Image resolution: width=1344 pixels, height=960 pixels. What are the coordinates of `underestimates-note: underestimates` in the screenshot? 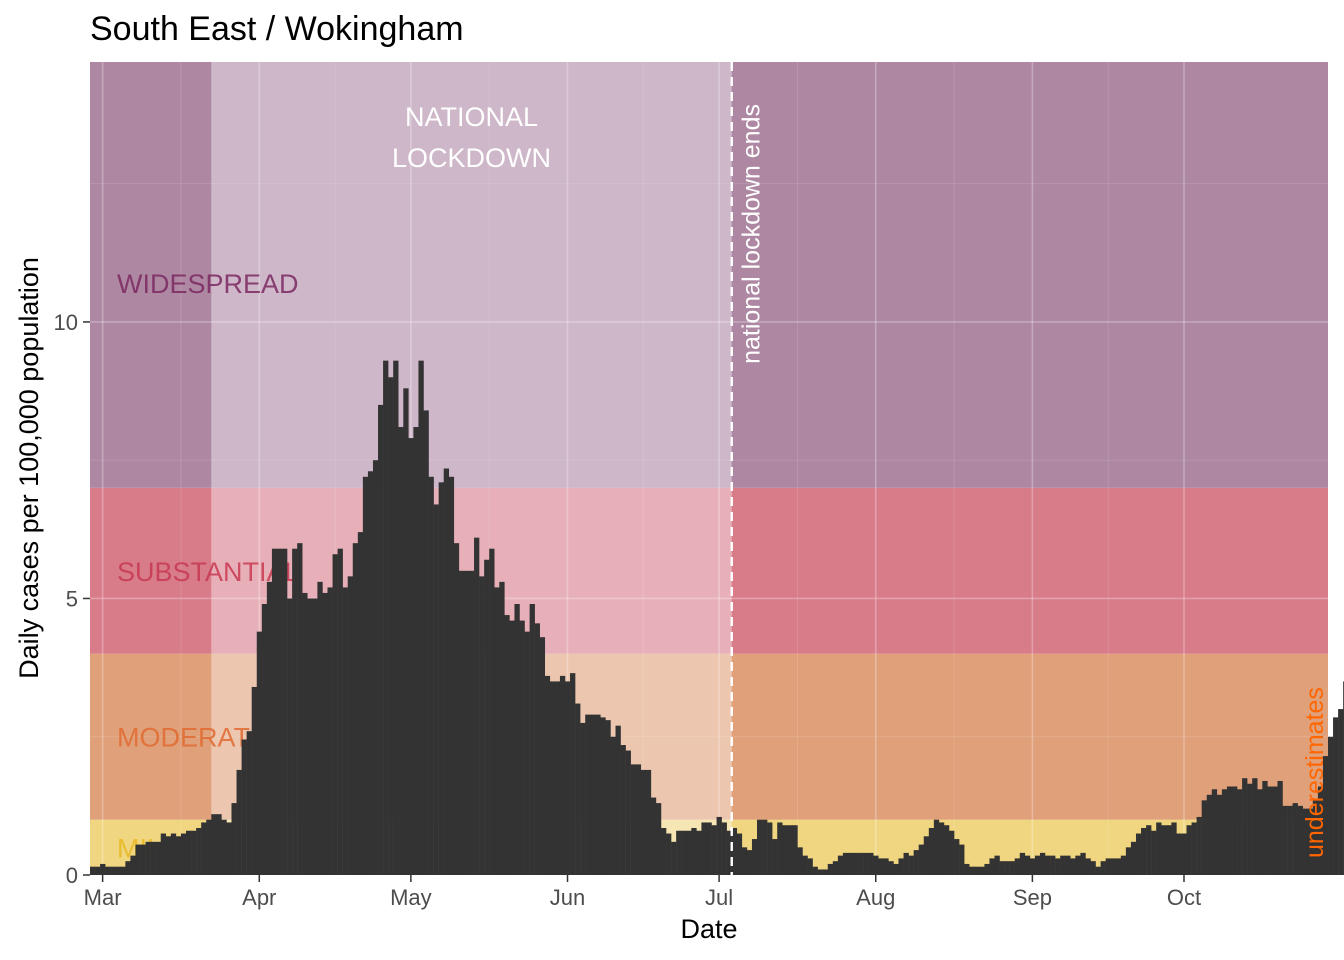 It's located at (1315, 772).